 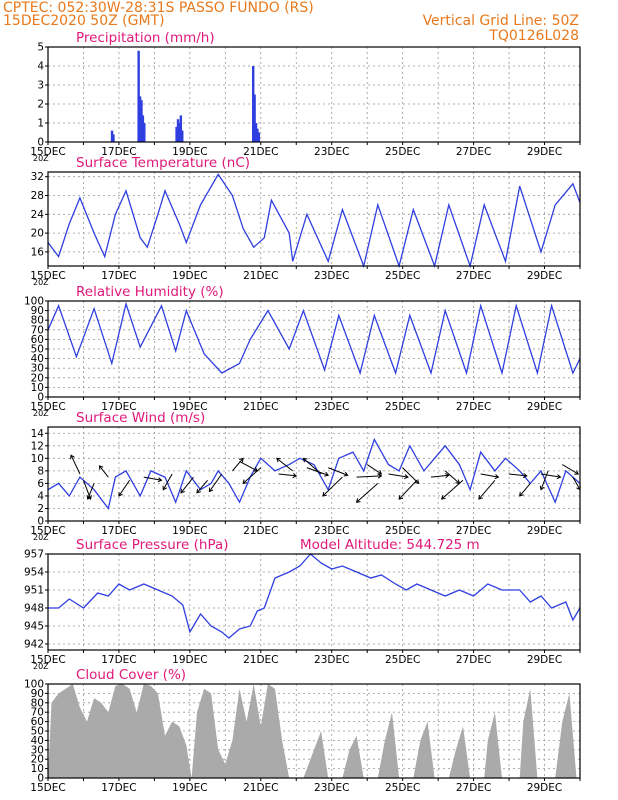 I want to click on y-tick-label: 60, so click(x=37, y=722).